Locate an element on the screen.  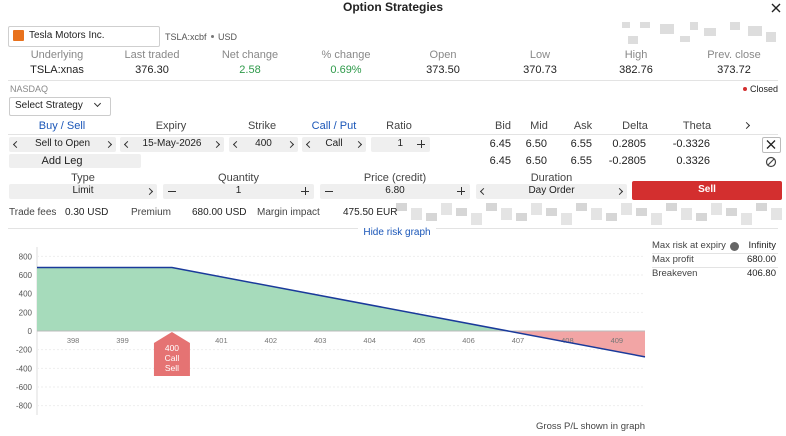
ratio-control is located at coordinates (400, 144).